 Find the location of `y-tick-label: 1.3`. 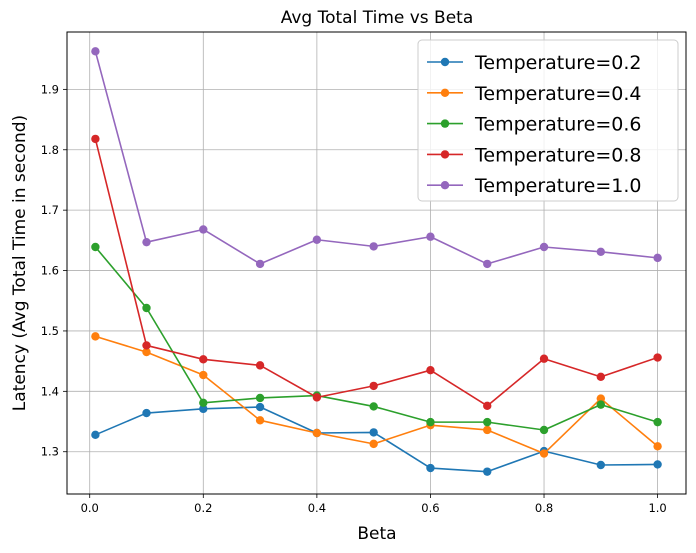

y-tick-label: 1.3 is located at coordinates (50, 452).